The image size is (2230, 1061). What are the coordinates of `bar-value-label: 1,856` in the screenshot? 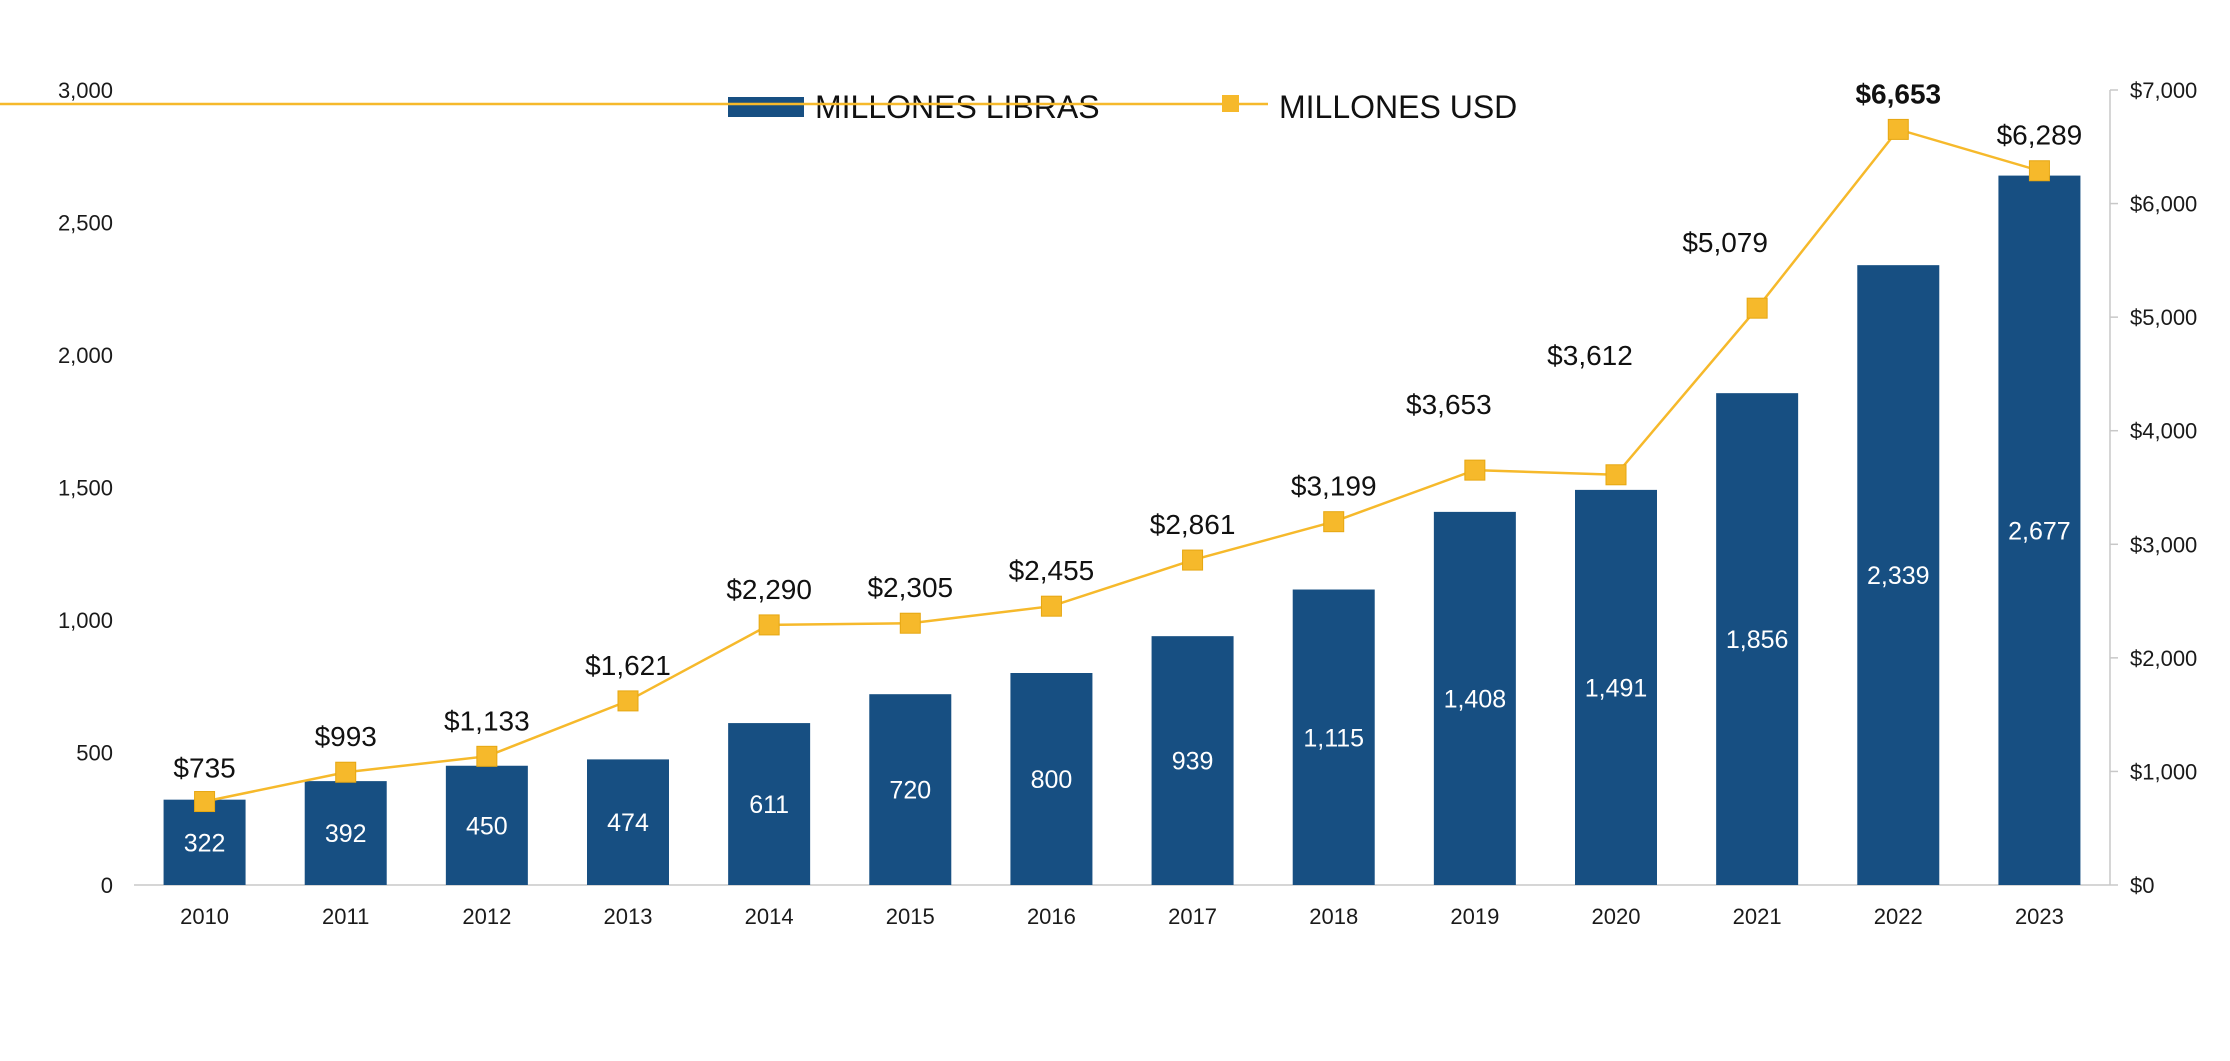 It's located at (1757, 640).